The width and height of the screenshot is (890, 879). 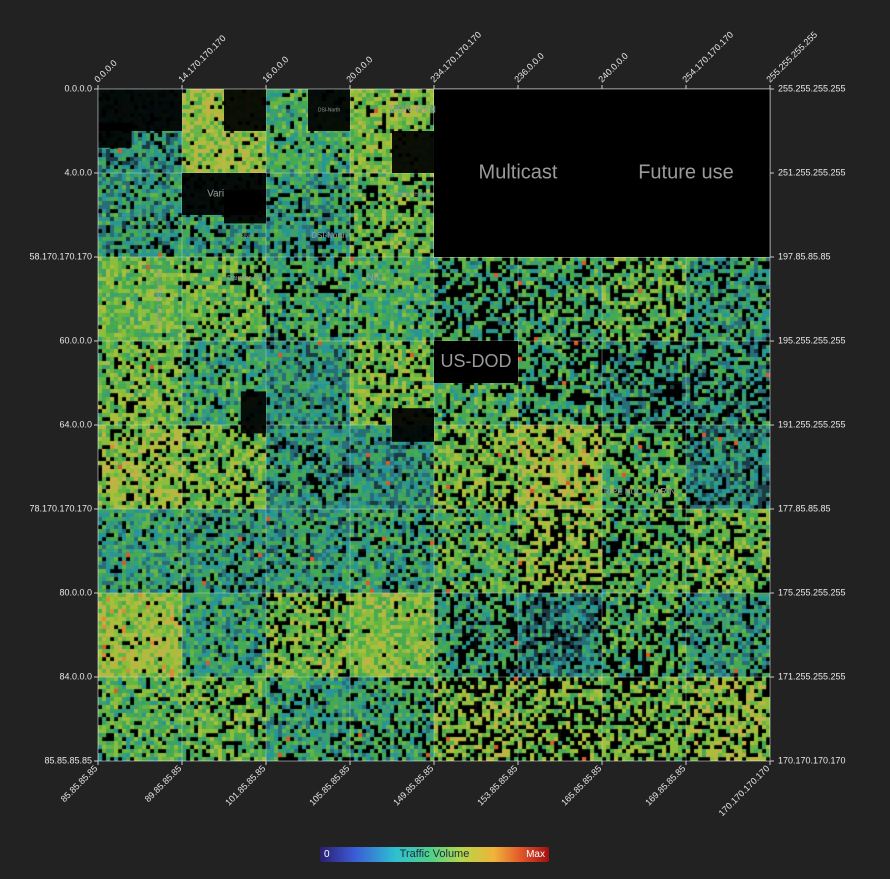 What do you see at coordinates (518, 172) in the screenshot?
I see `region-label-multicast: Multicast` at bounding box center [518, 172].